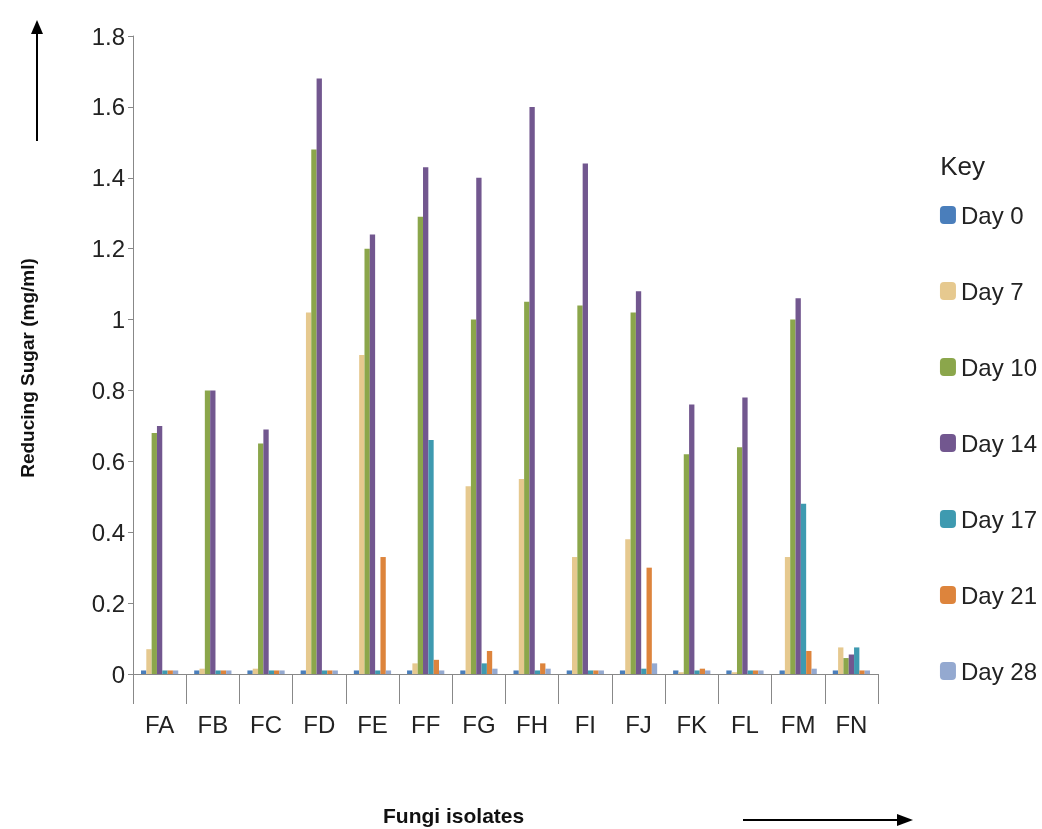 The width and height of the screenshot is (1042, 829). What do you see at coordinates (963, 166) in the screenshot?
I see `legend-title: Key` at bounding box center [963, 166].